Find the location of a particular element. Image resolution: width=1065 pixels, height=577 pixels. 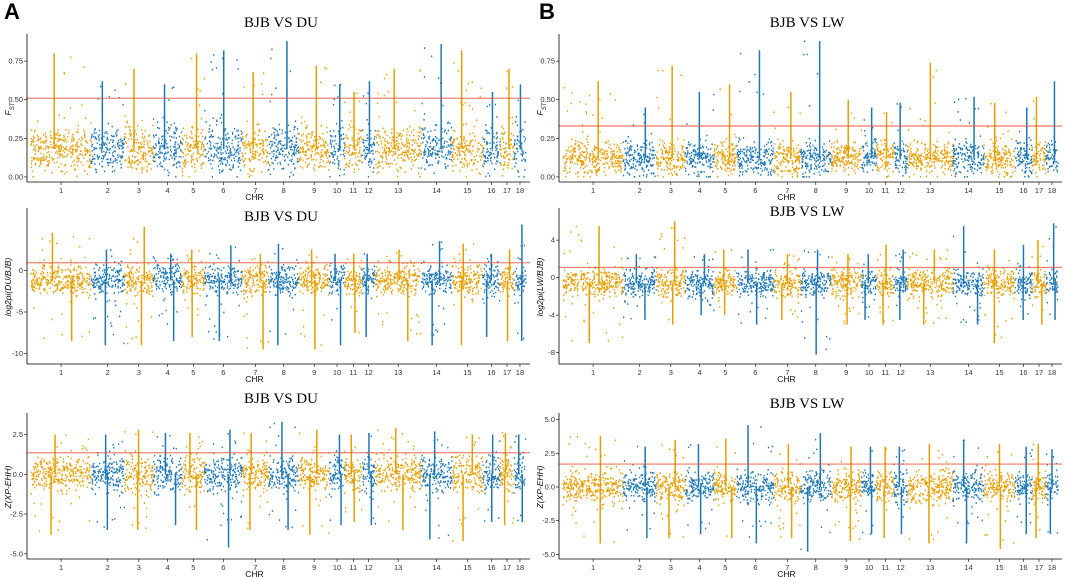

peak-spike is located at coordinates (394, 109).